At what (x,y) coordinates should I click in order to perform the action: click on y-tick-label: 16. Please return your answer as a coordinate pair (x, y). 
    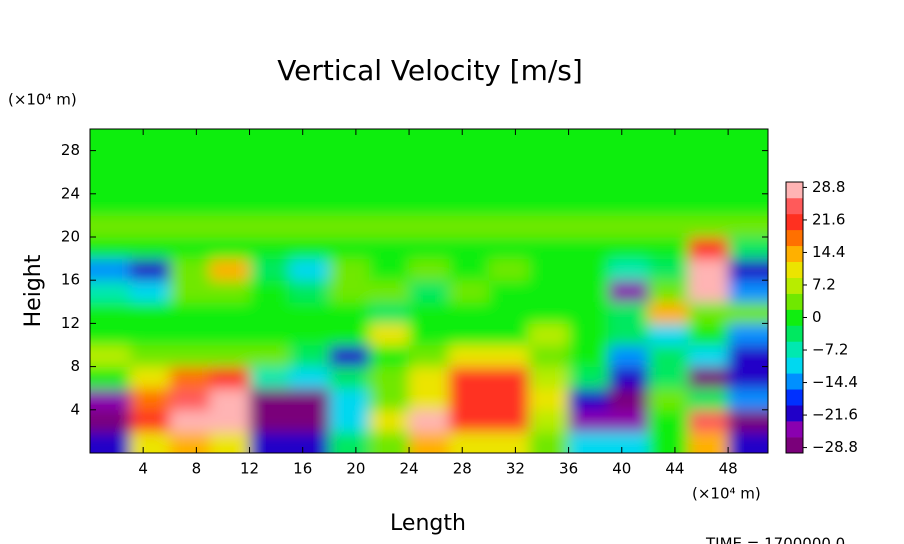
    Looking at the image, I should click on (70, 280).